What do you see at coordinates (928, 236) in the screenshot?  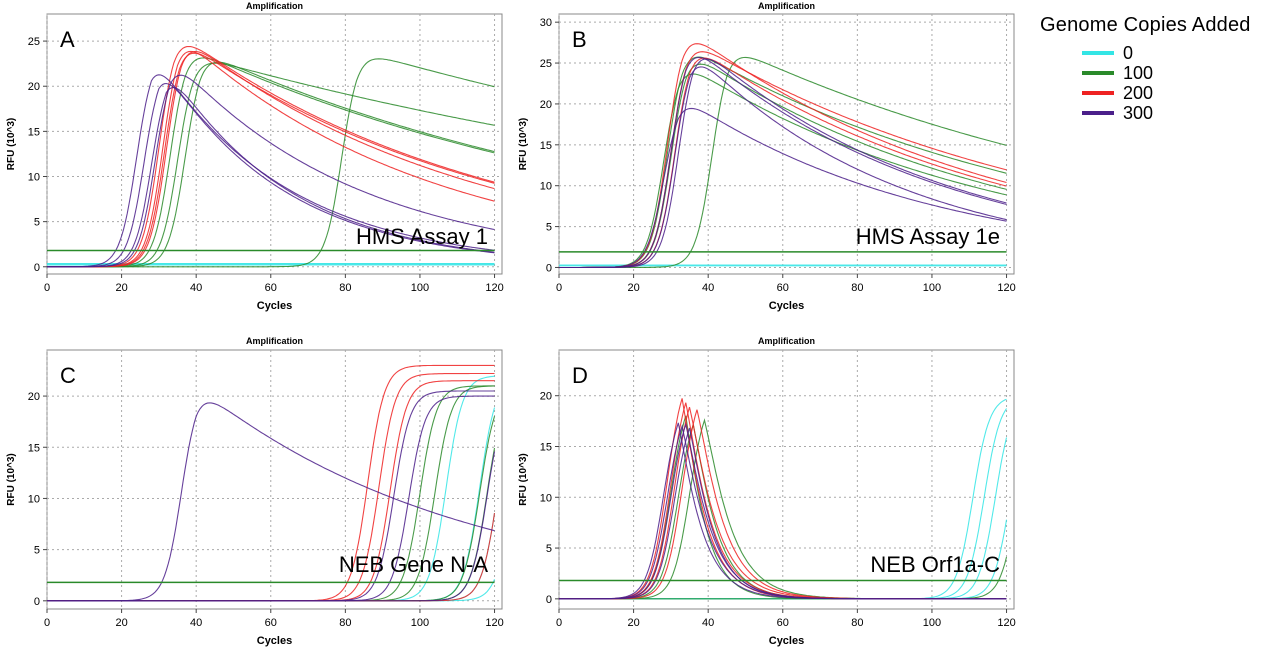 I see `assay-annotation: HMS Assay 1e` at bounding box center [928, 236].